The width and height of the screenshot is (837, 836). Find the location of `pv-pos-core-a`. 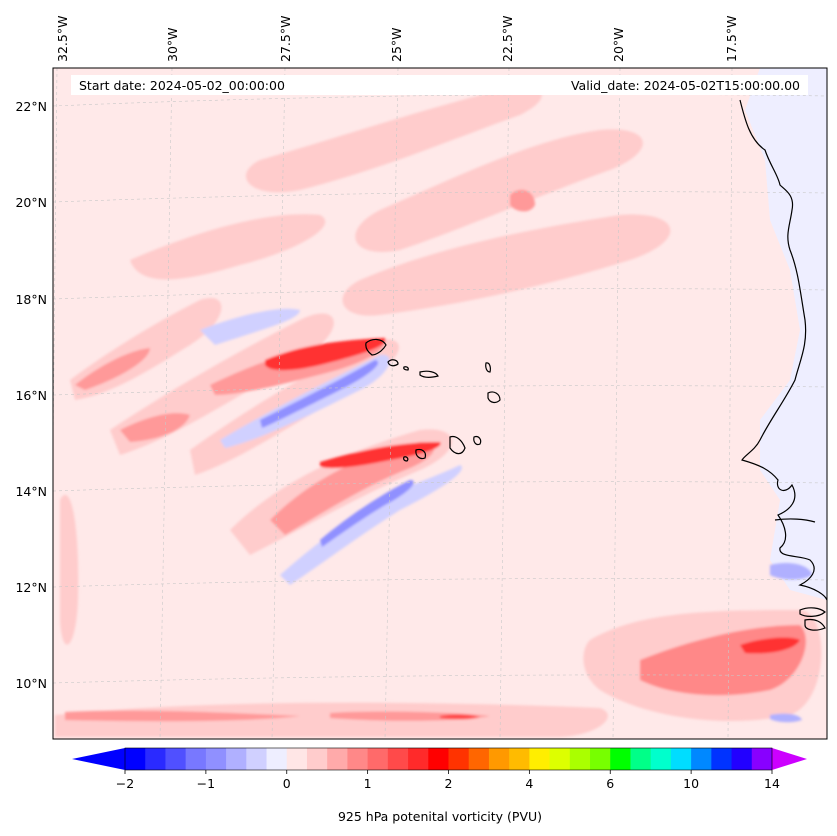

pv-pos-core-a is located at coordinates (325, 354).